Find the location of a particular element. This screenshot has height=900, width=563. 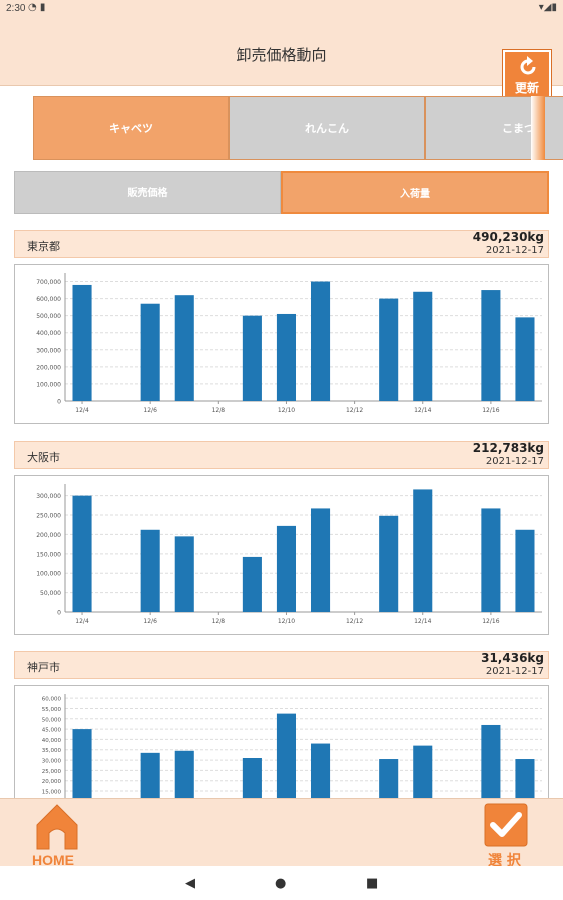

select-label: 選 択 is located at coordinates (504, 861).